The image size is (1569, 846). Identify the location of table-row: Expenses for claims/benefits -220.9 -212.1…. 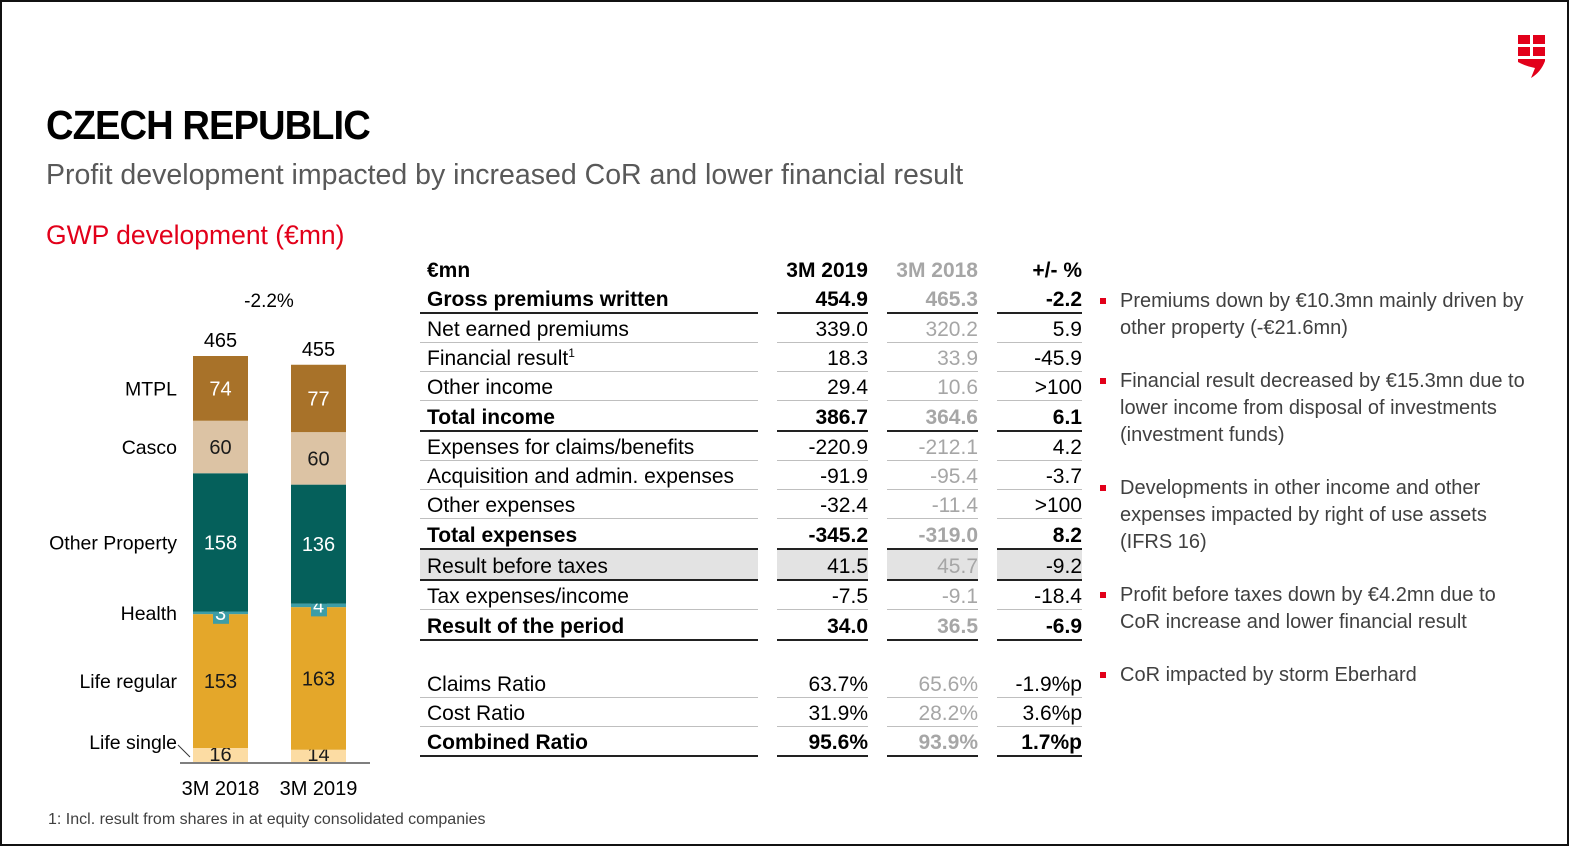
(751, 446).